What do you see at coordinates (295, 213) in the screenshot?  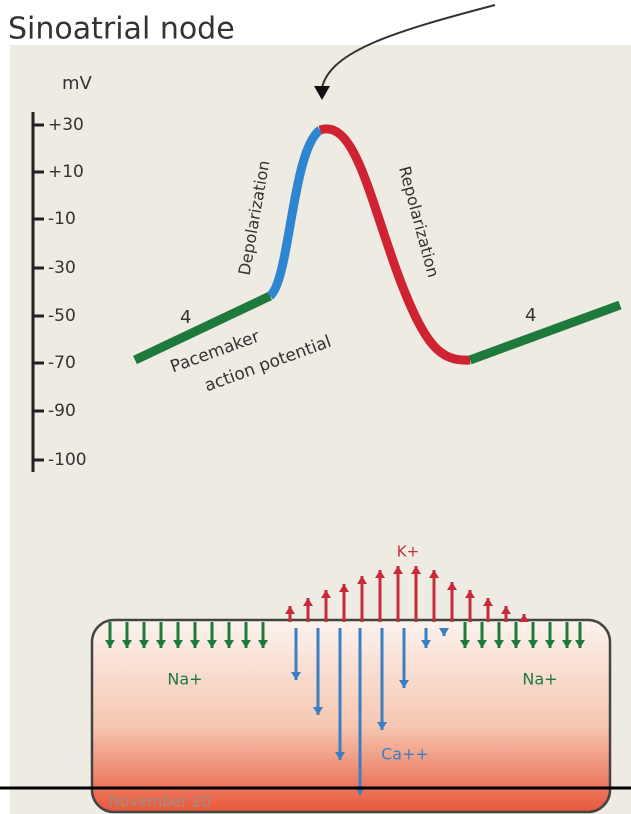 I see `depolarization-curve` at bounding box center [295, 213].